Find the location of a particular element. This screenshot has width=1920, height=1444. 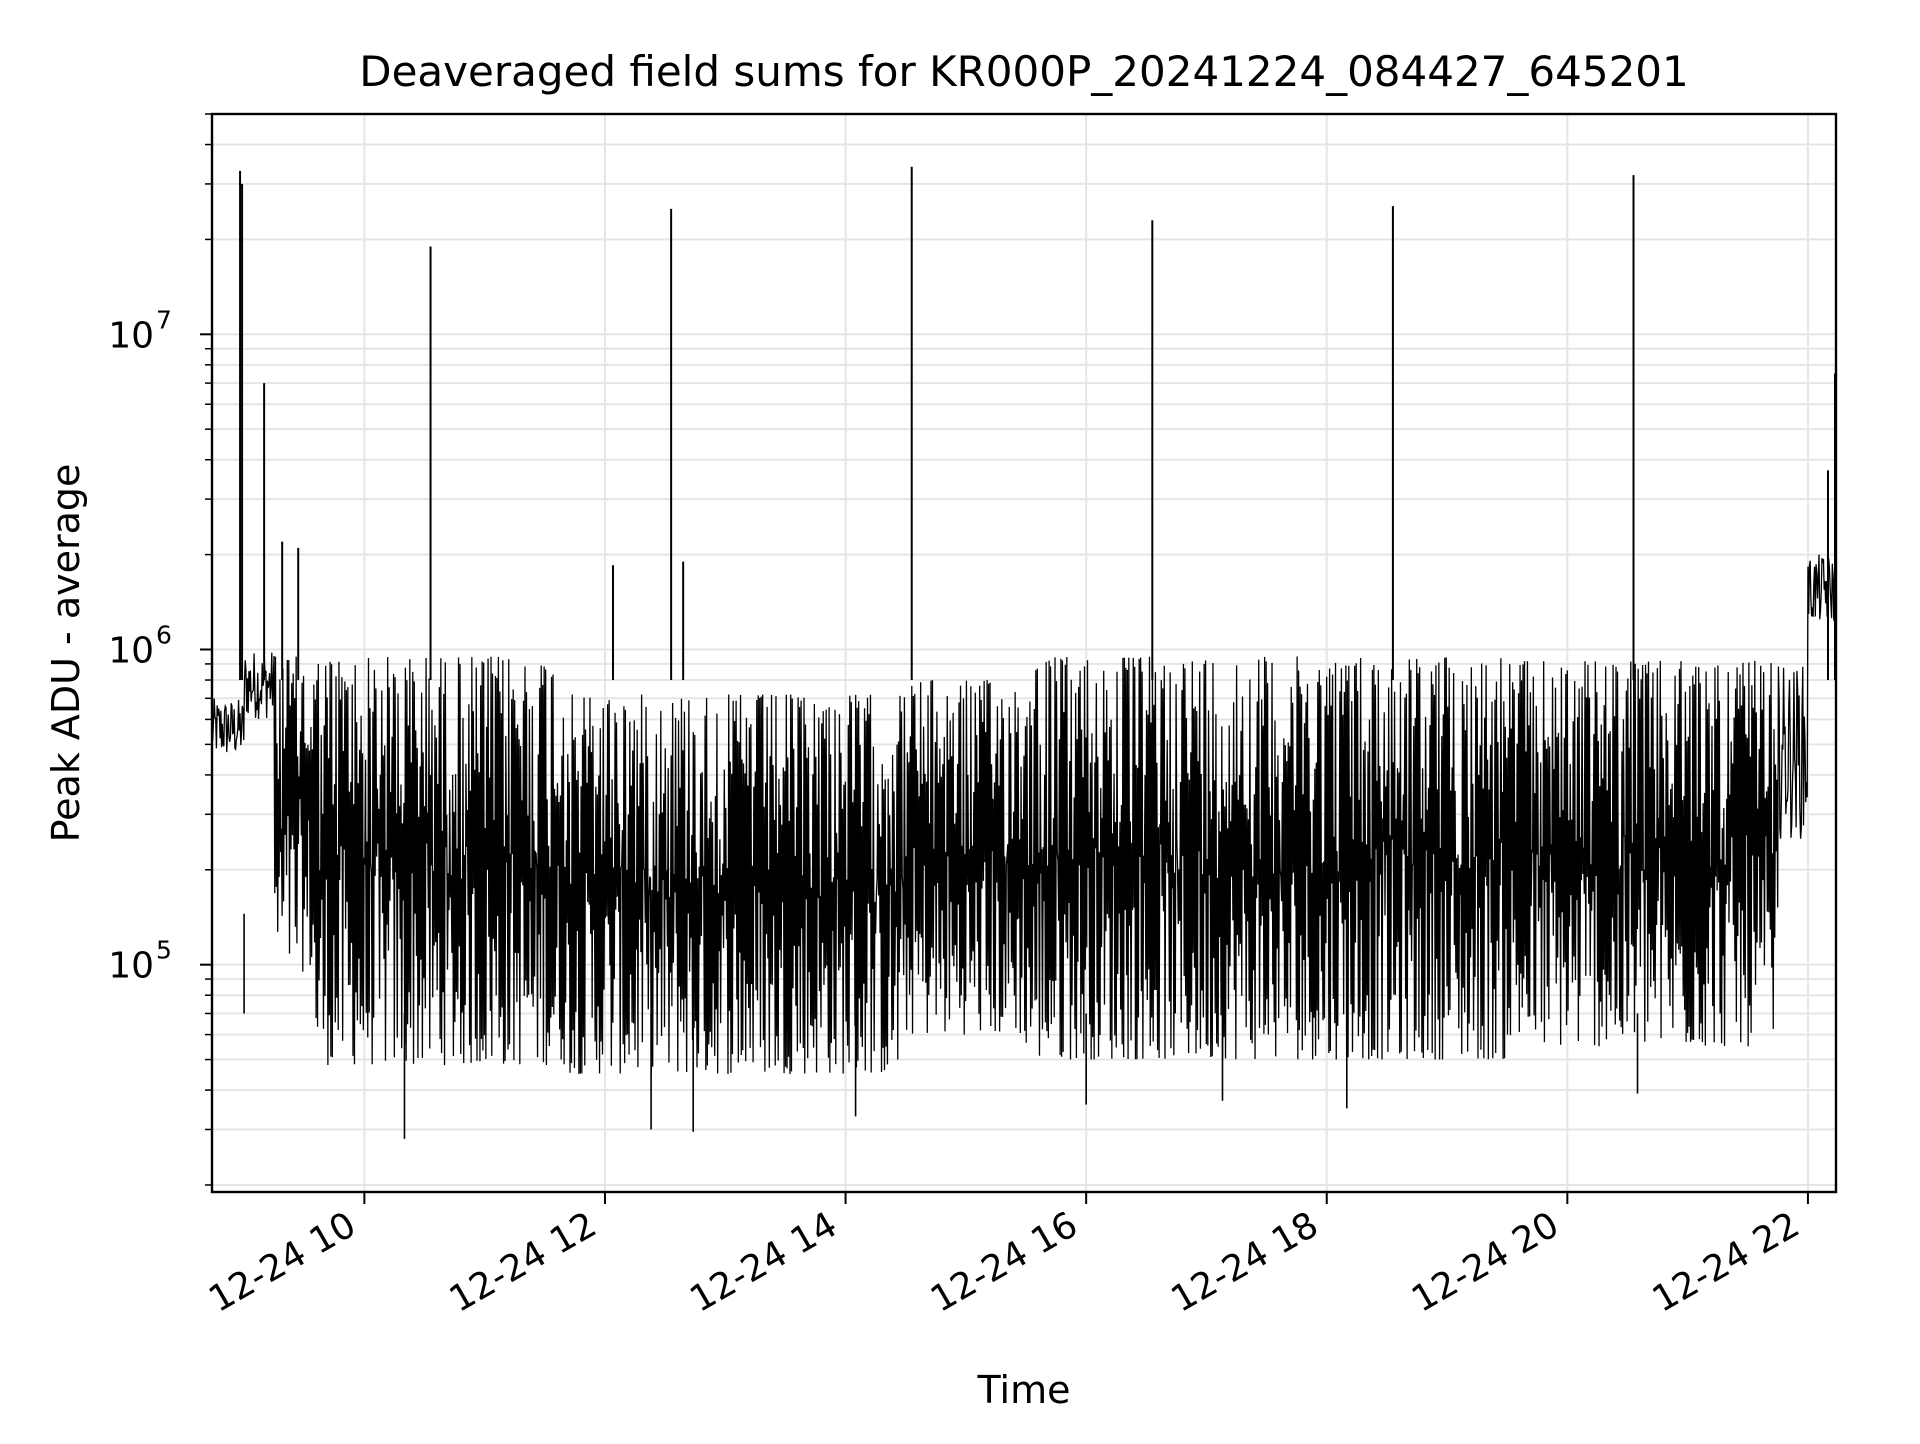

x-axis-label: Time is located at coordinates (1024, 1390).